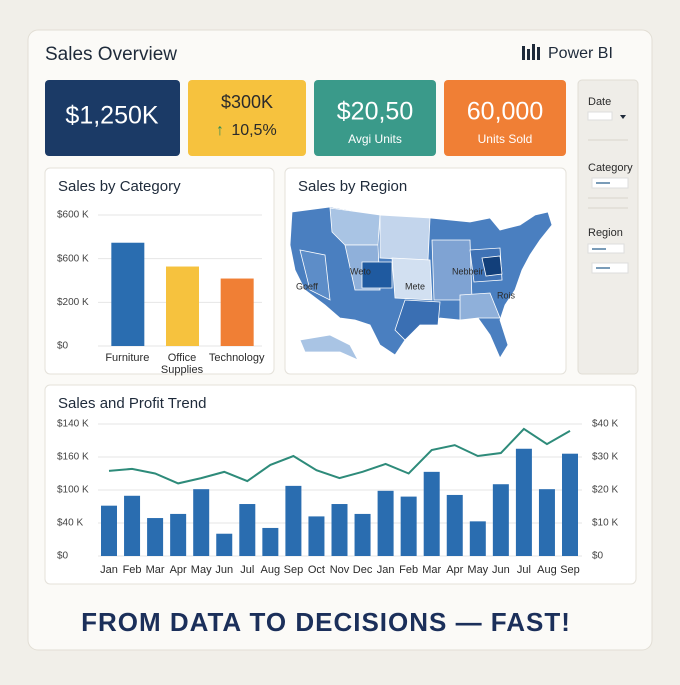  I want to click on map-label: Mete, so click(415, 286).